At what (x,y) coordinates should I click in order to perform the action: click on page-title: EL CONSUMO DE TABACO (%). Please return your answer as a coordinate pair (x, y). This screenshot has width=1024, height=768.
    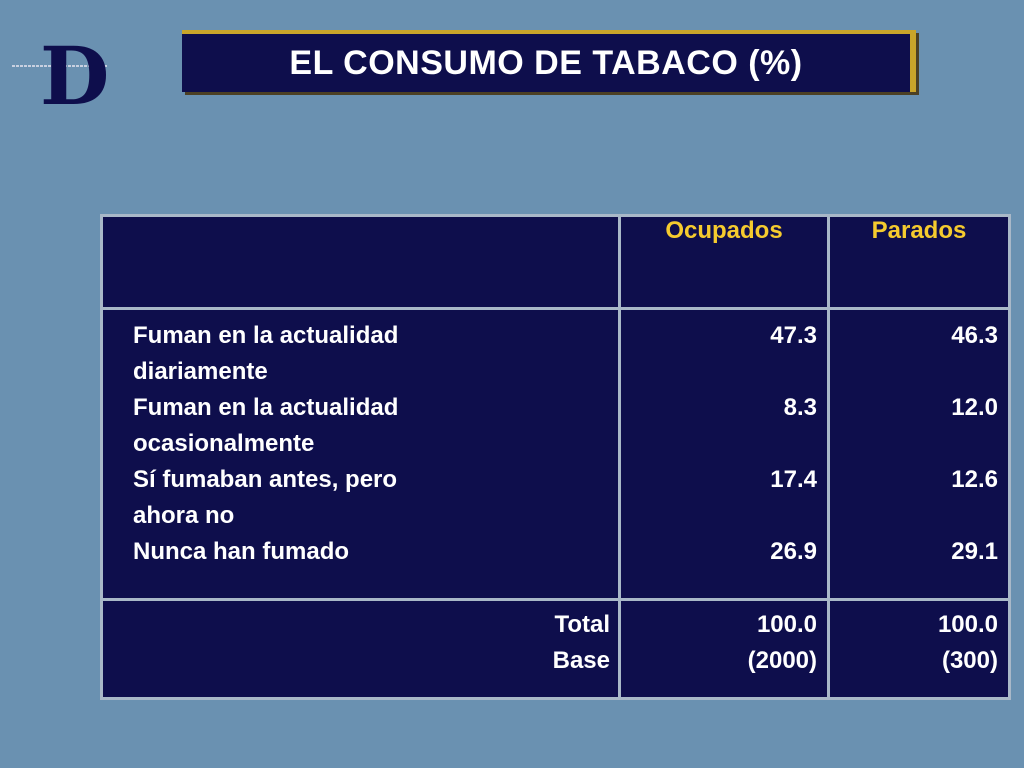
    Looking at the image, I should click on (546, 62).